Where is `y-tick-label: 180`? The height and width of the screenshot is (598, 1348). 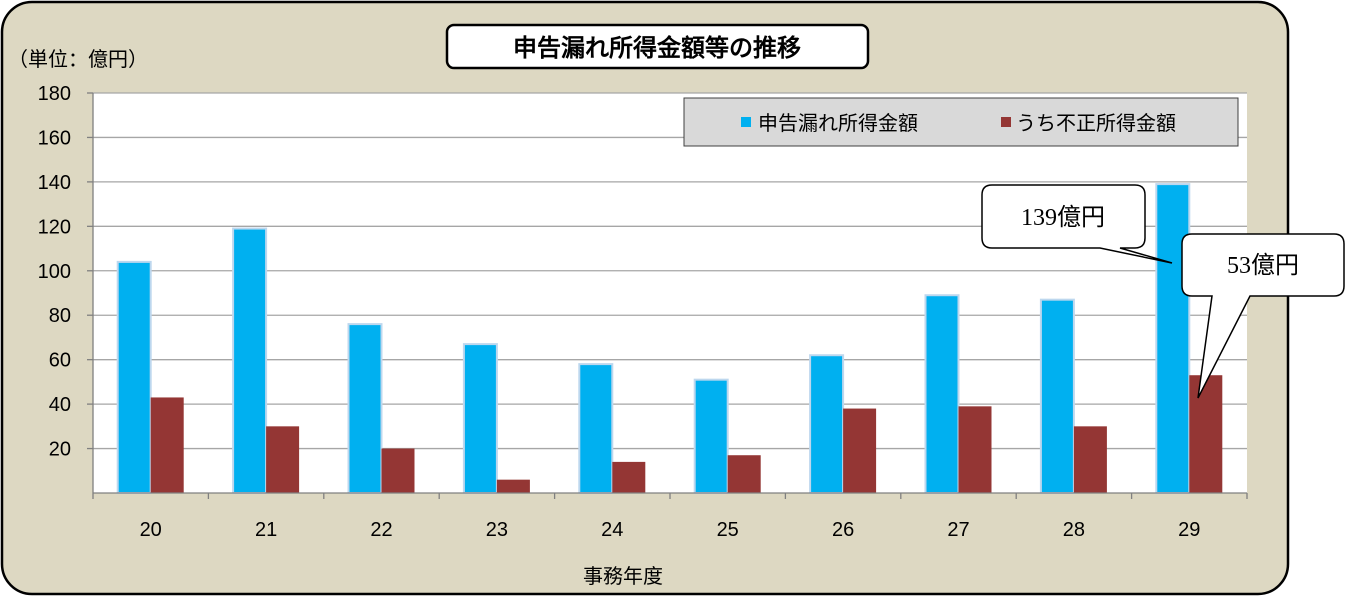 y-tick-label: 180 is located at coordinates (54, 94).